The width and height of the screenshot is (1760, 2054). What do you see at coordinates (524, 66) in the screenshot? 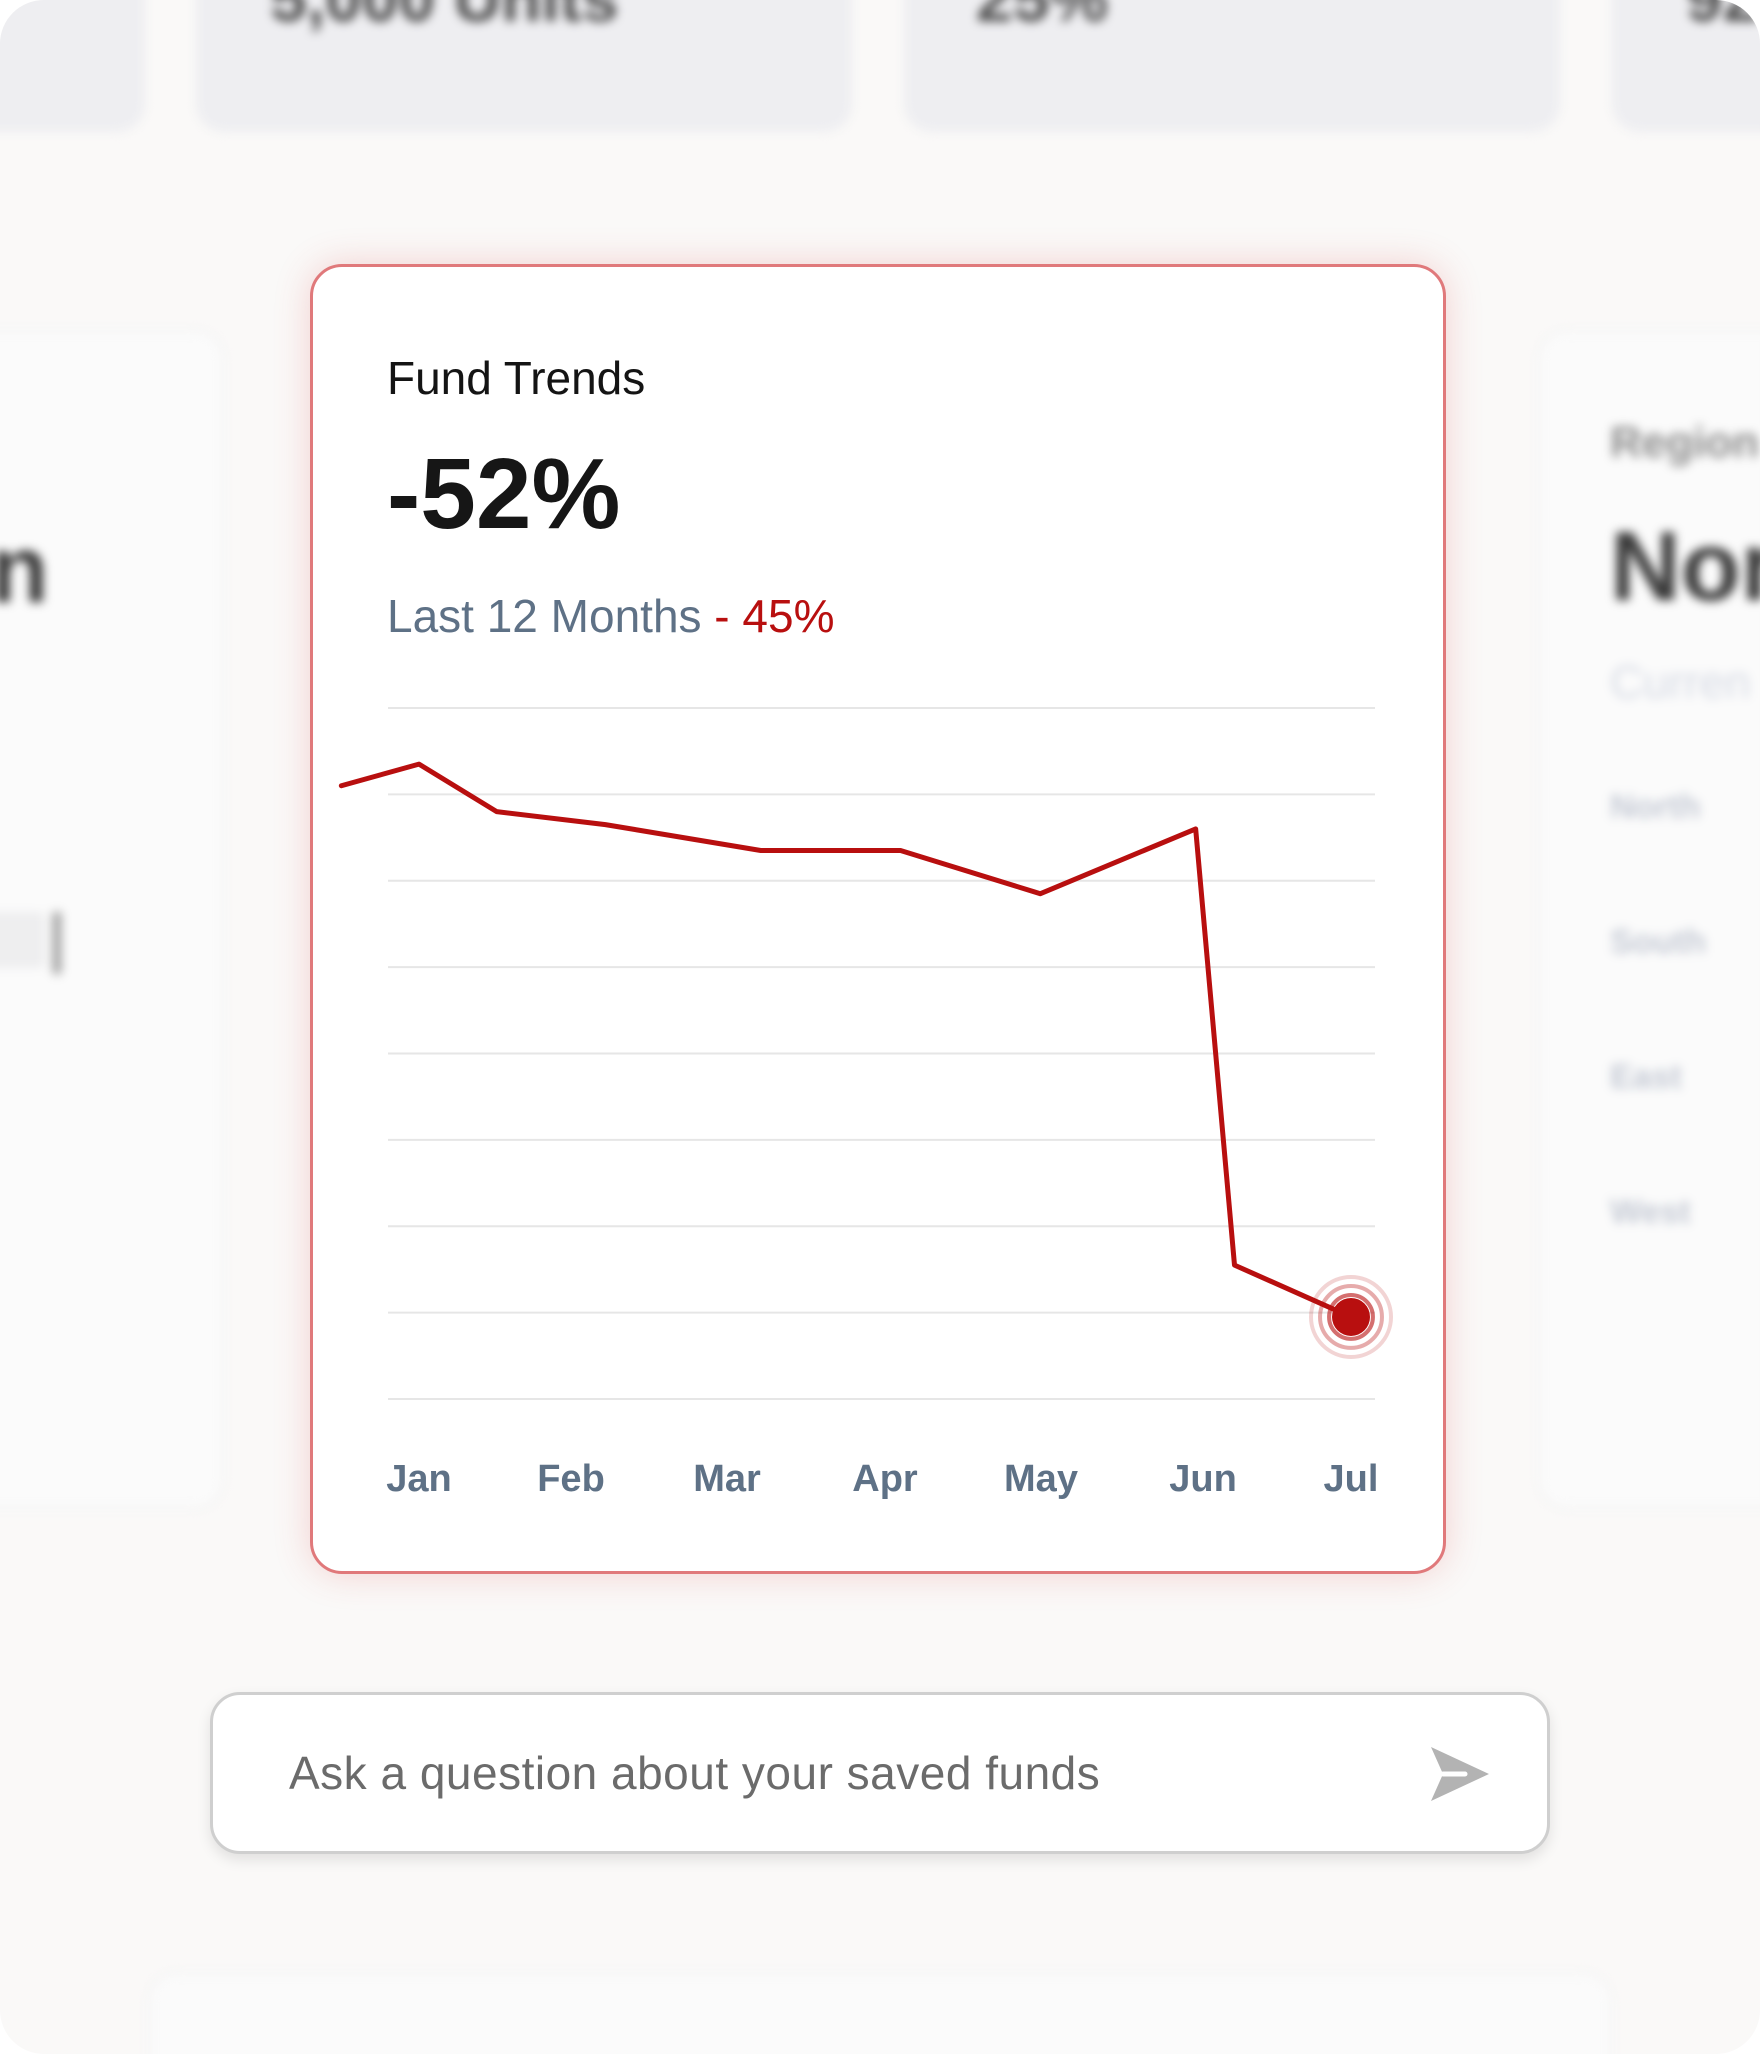
I see `stat-card: 5,000 Units` at bounding box center [524, 66].